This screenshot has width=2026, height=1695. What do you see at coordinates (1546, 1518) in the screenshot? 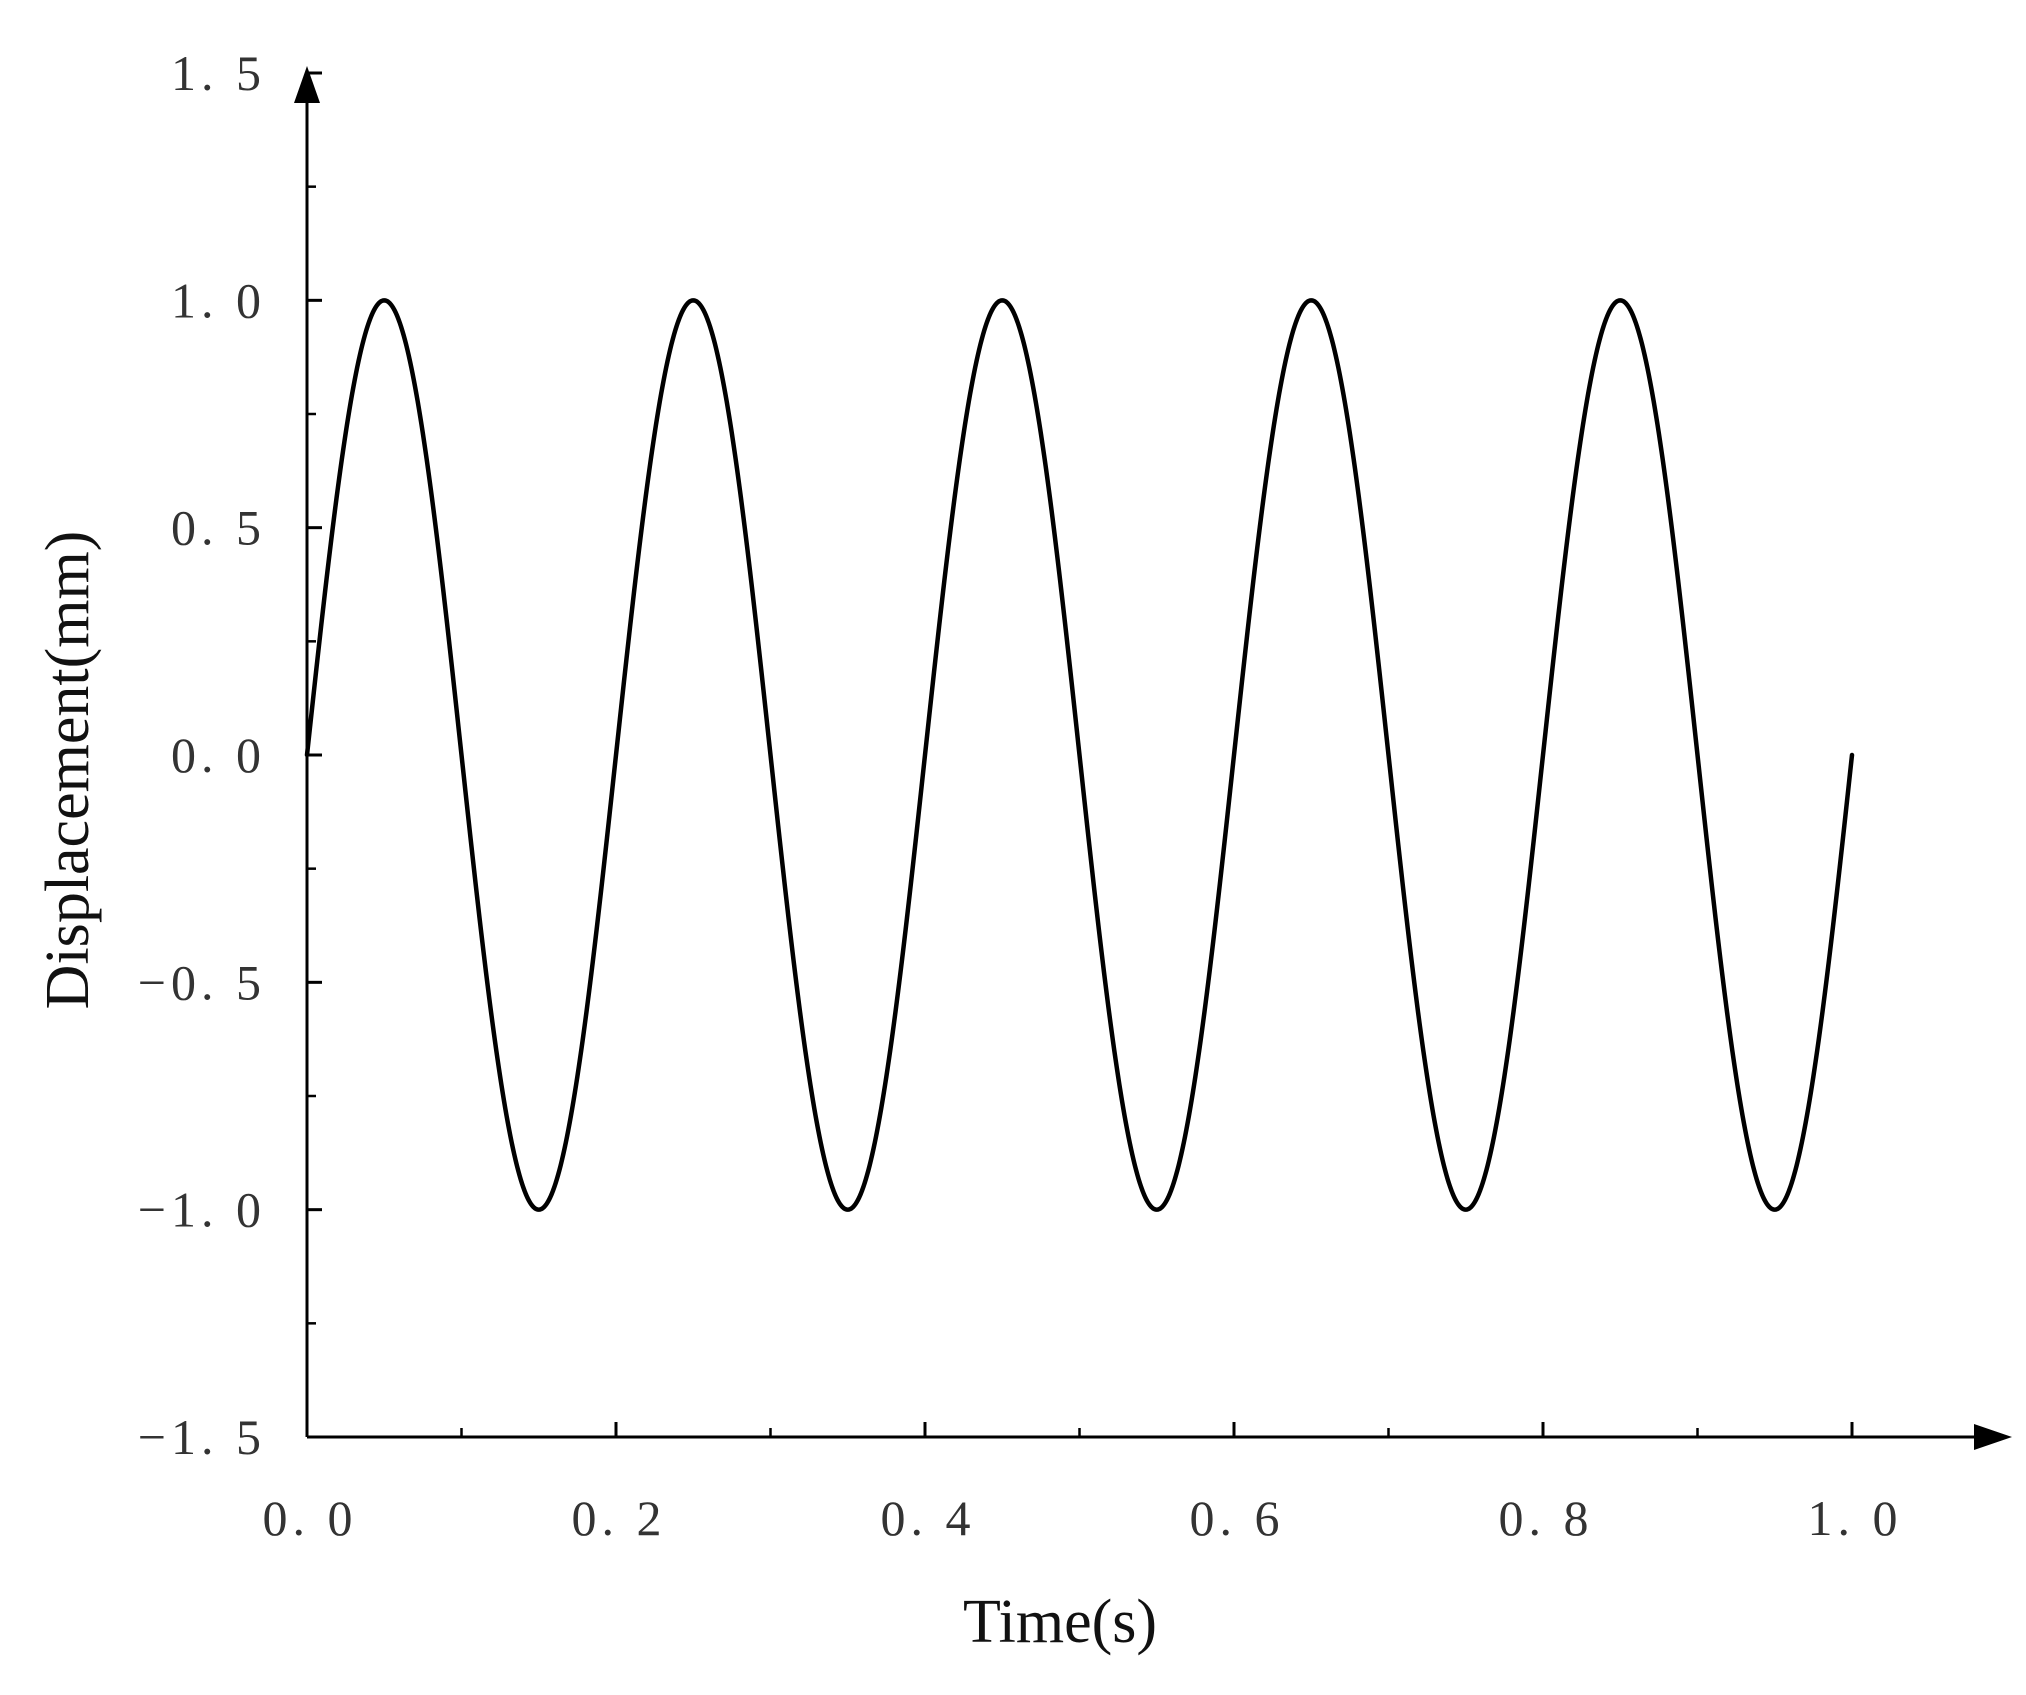
I see `x-tick-label: 0. 8` at bounding box center [1546, 1518].